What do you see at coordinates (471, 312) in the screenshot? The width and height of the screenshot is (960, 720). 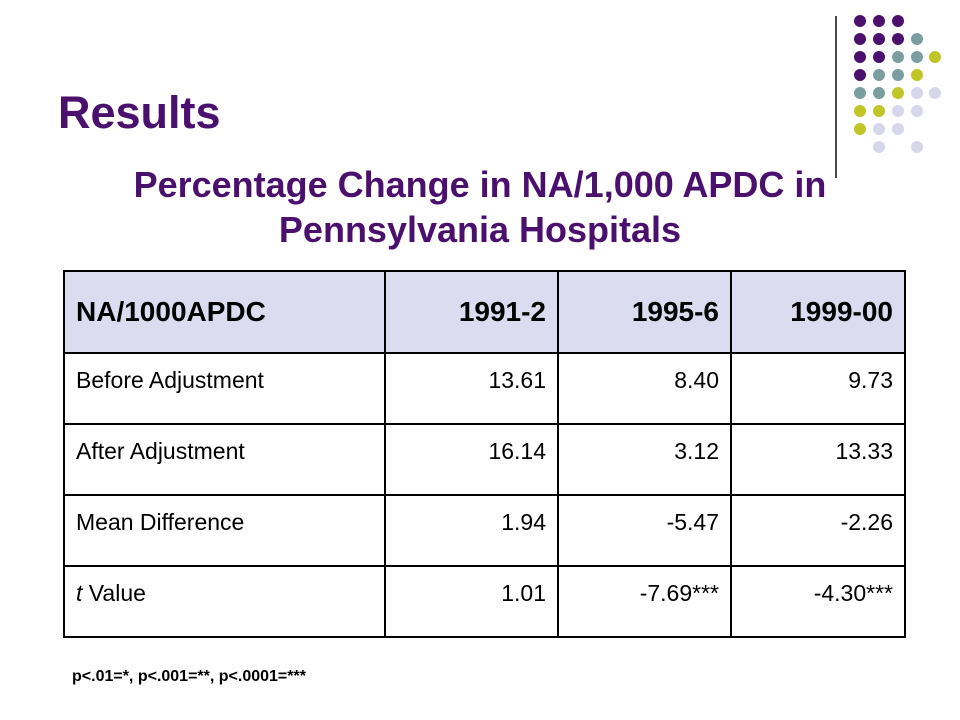 I see `column-header: 1991-2` at bounding box center [471, 312].